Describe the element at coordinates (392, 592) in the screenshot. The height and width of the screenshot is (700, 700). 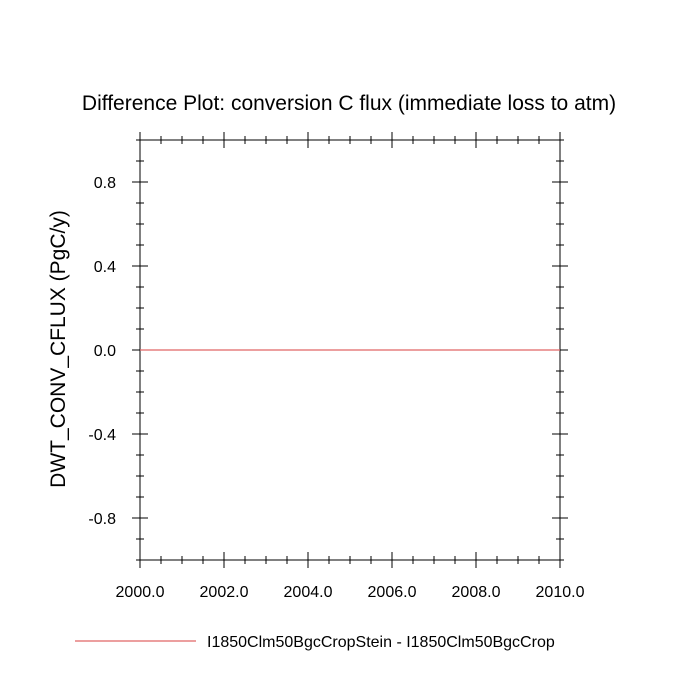
I see `x-tick-label: 2006.0` at that location.